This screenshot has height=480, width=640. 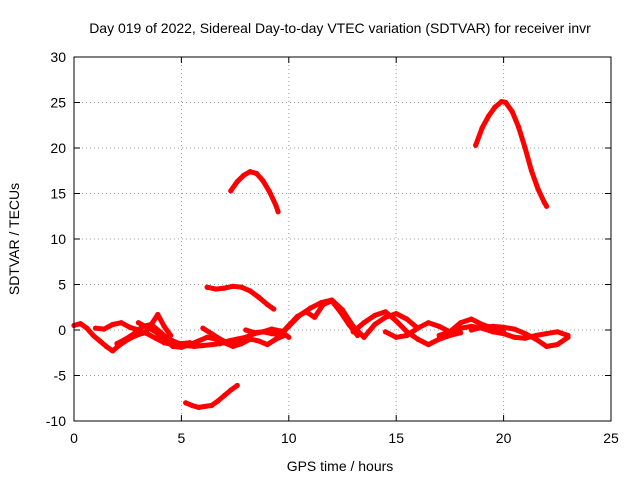 What do you see at coordinates (60, 376) in the screenshot?
I see `y-tick-label: -5` at bounding box center [60, 376].